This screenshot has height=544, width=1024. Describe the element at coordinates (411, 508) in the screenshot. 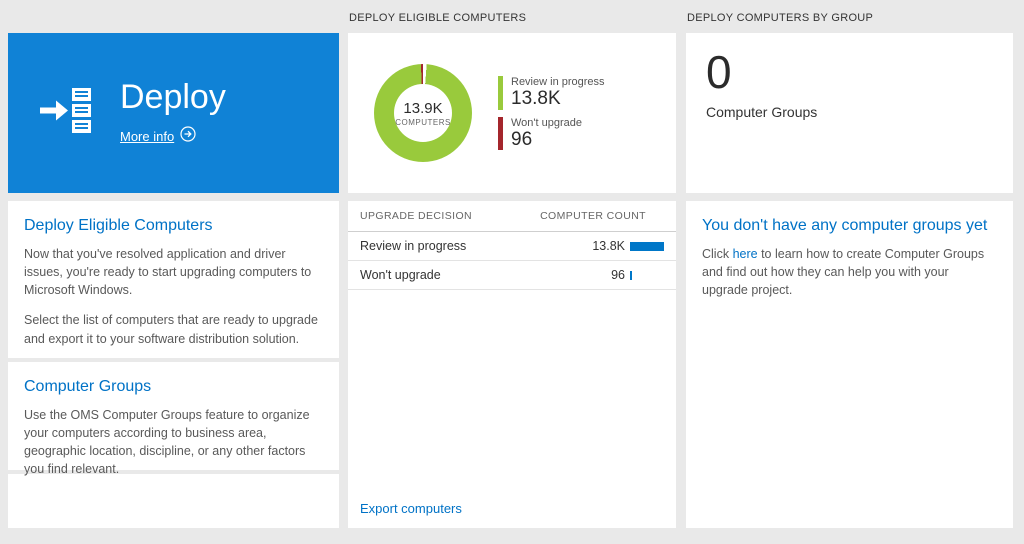

I see `export-computers-link: Export computers` at that location.